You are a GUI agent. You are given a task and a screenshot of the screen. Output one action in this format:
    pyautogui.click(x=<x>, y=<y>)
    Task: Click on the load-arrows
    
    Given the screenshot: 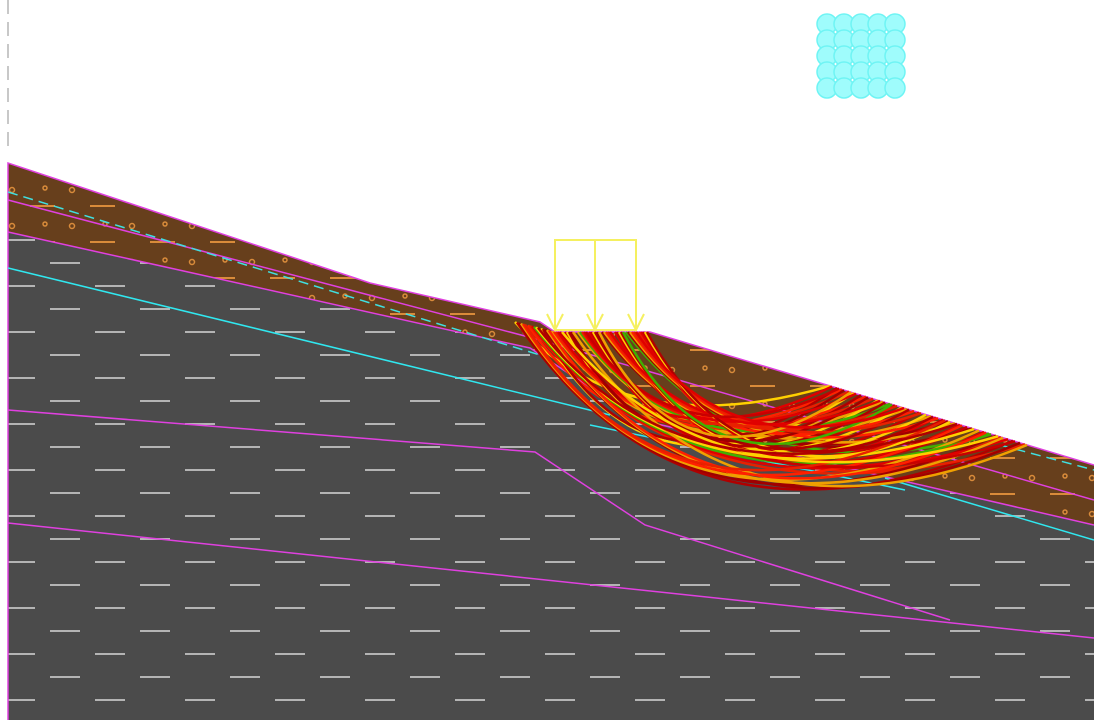 What is the action you would take?
    pyautogui.click(x=595, y=286)
    